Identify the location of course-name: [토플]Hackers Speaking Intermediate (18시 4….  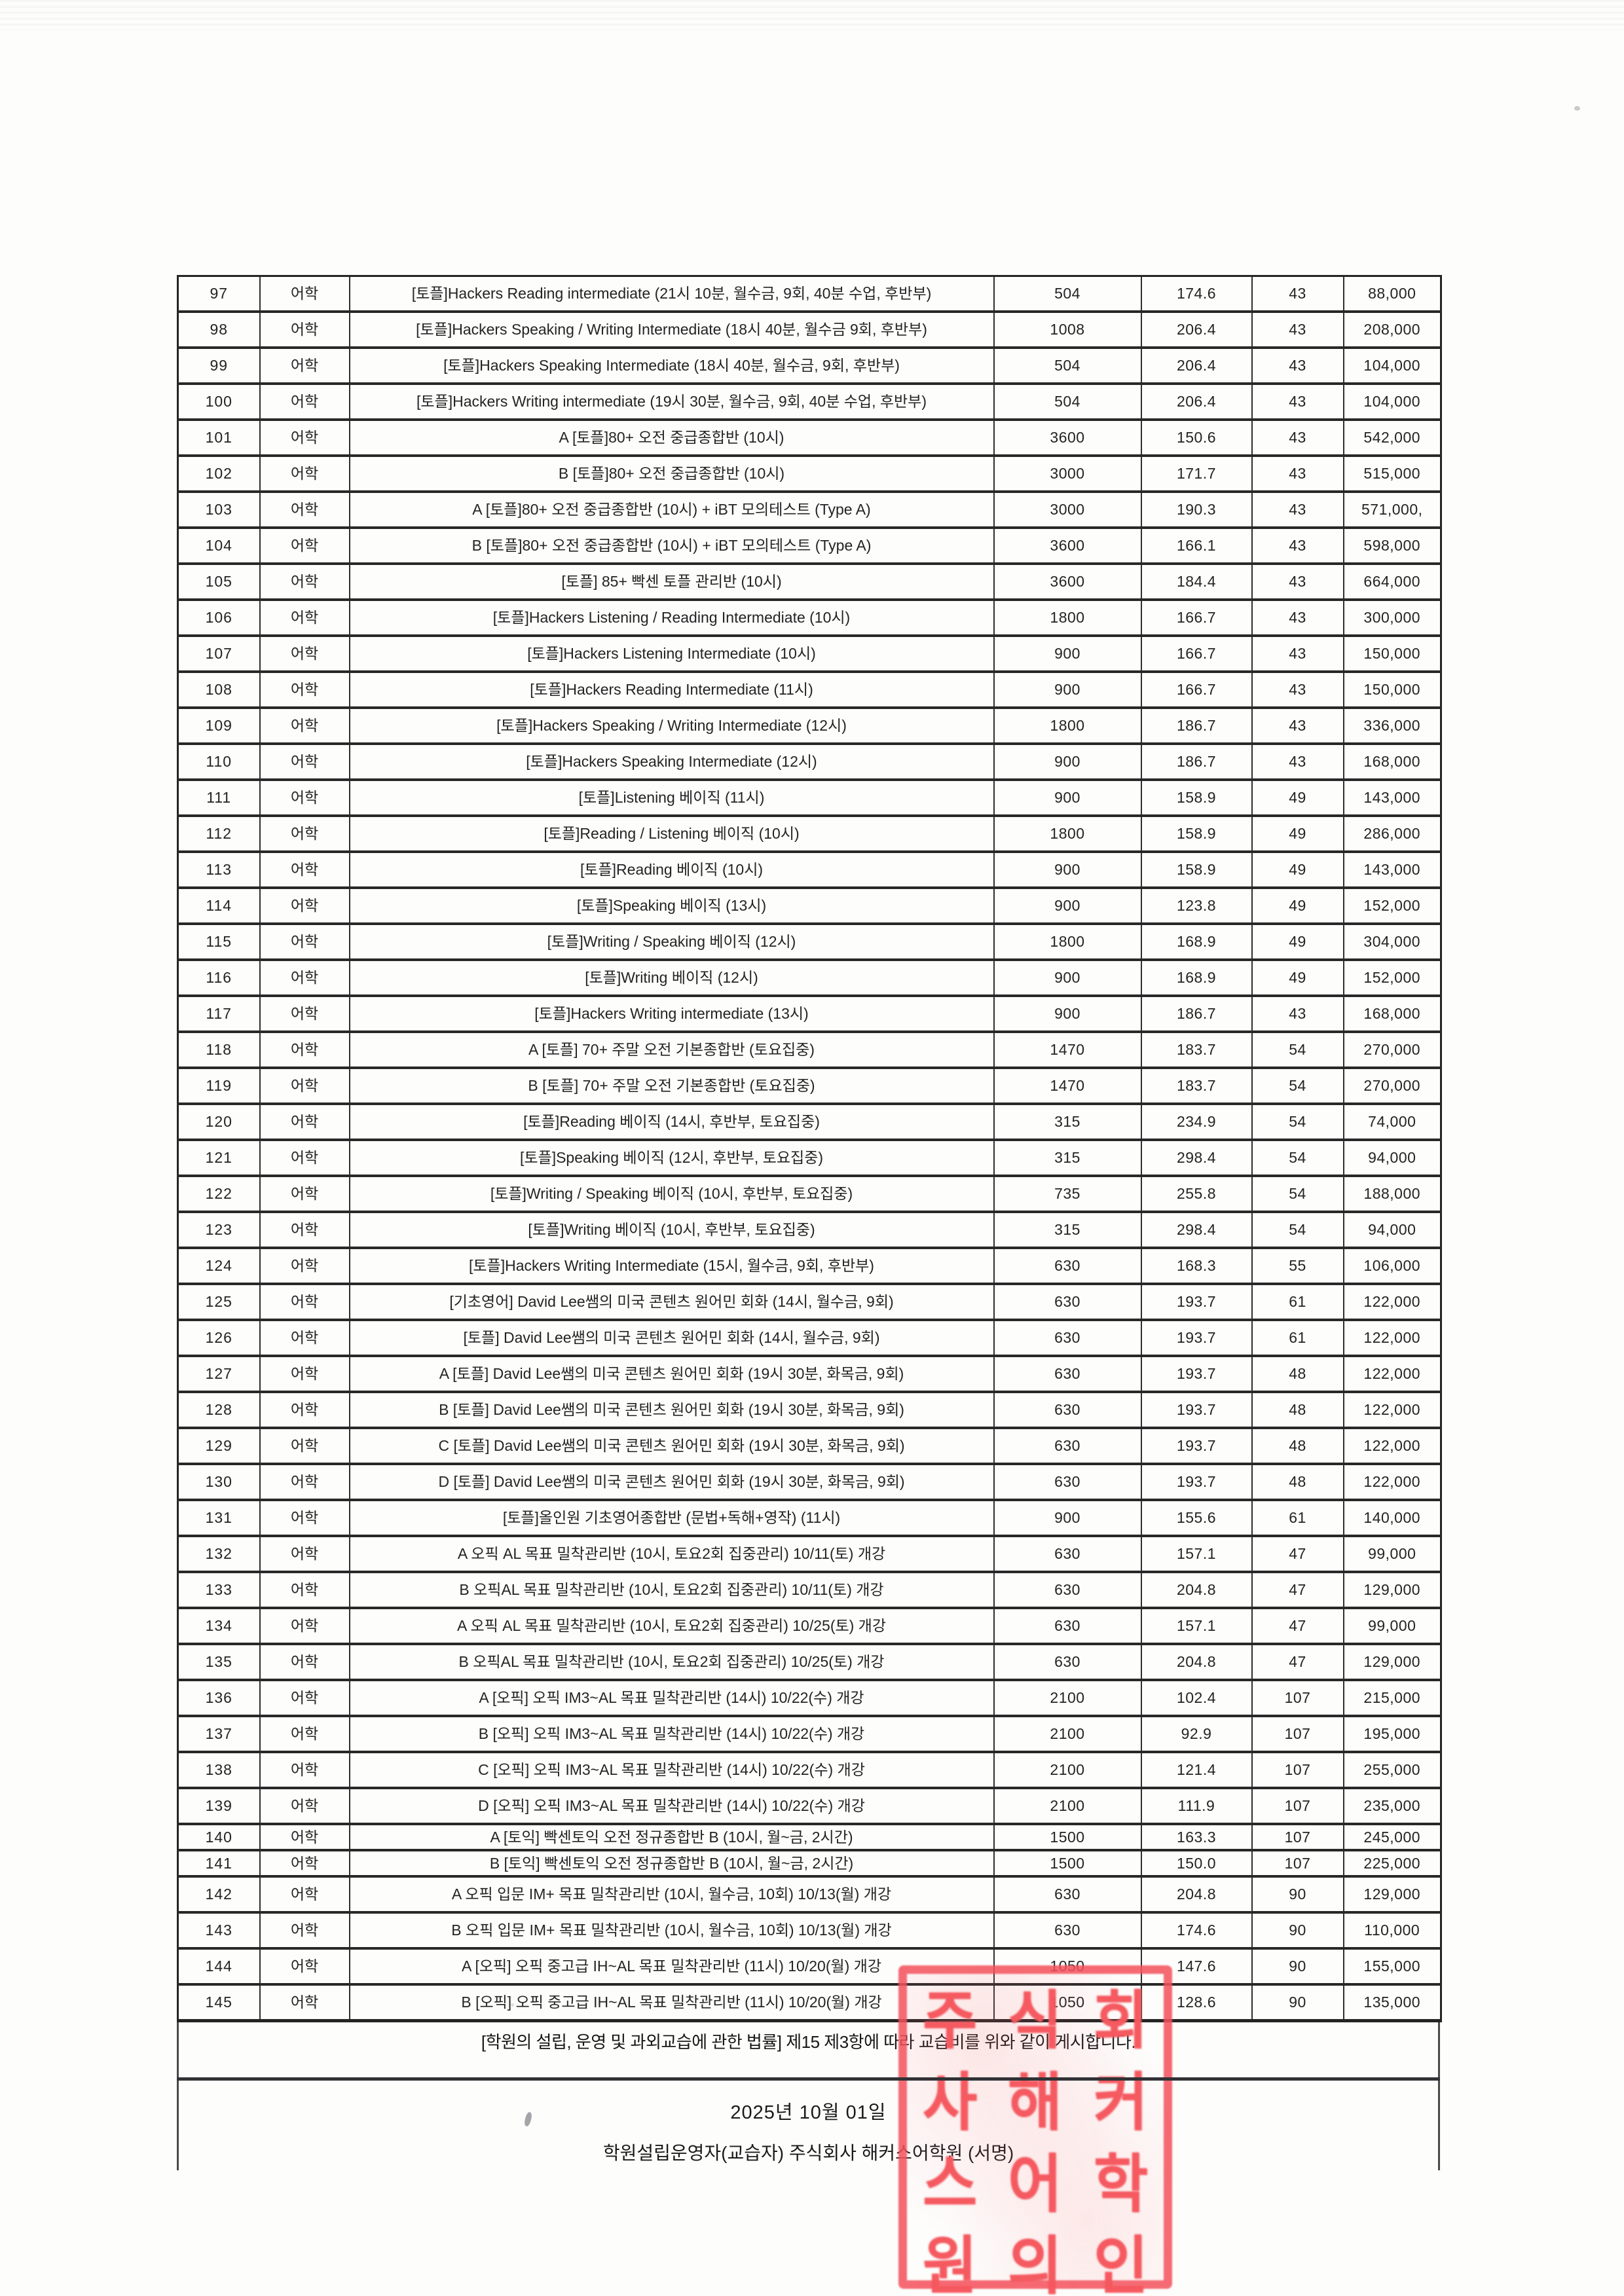
(671, 366).